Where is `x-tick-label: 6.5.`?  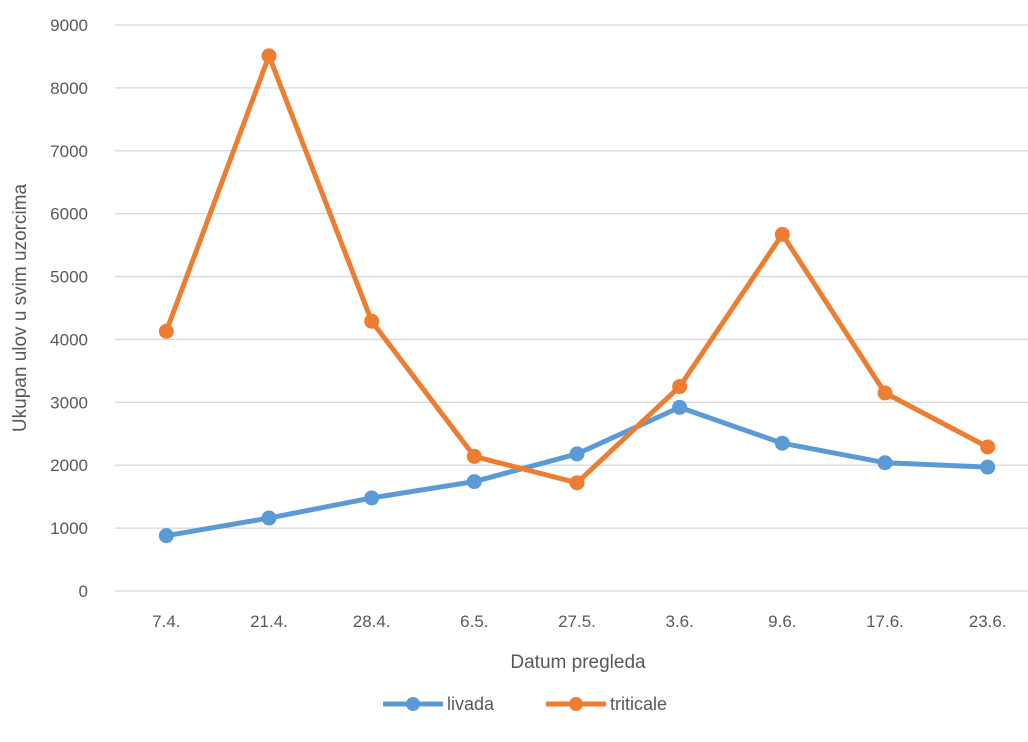 x-tick-label: 6.5. is located at coordinates (474, 621).